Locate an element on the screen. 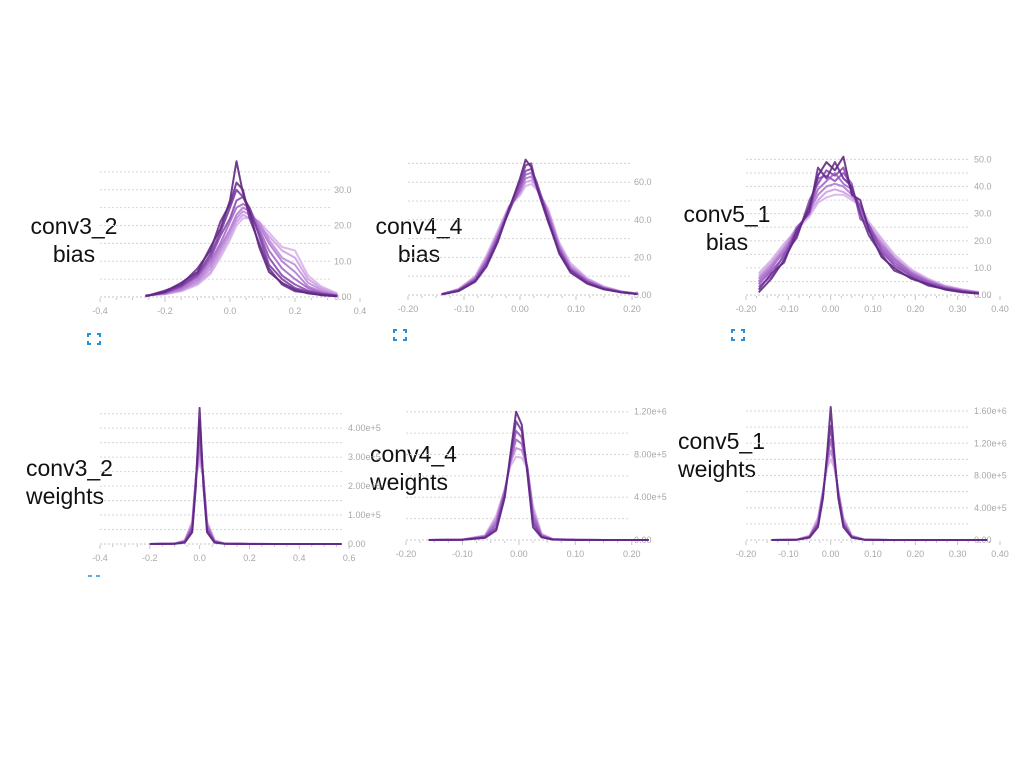 Image resolution: width=1024 pixels, height=768 pixels. label-conv3-2-bias: conv3_2 bias is located at coordinates (74, 240).